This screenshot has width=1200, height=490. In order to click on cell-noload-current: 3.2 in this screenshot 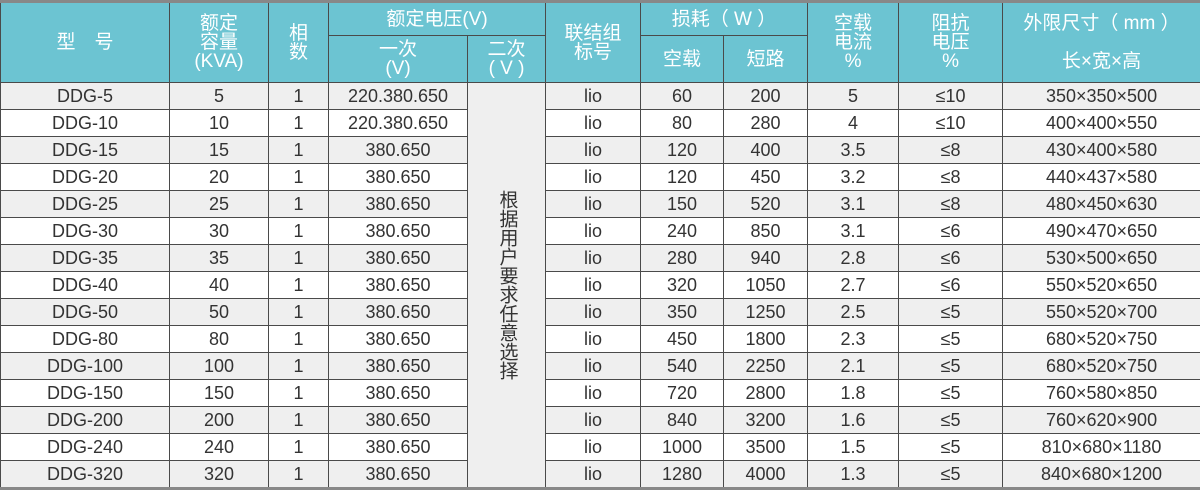, I will do `click(853, 177)`.